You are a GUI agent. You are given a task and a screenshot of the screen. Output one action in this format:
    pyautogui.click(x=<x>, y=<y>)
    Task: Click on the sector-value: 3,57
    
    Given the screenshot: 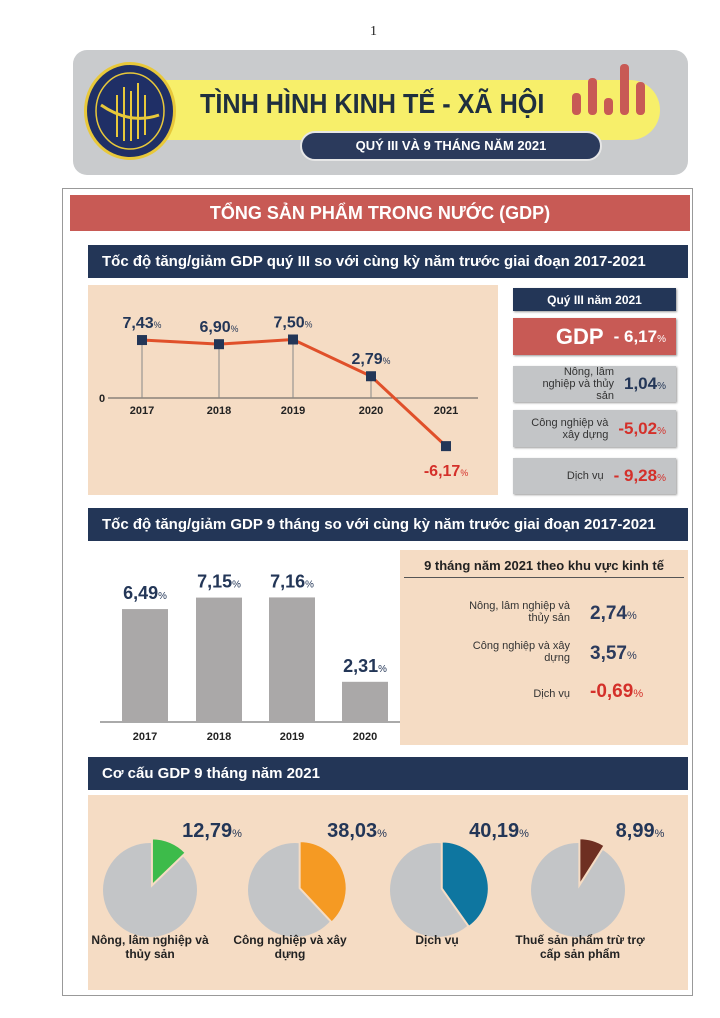 What is the action you would take?
    pyautogui.click(x=608, y=653)
    